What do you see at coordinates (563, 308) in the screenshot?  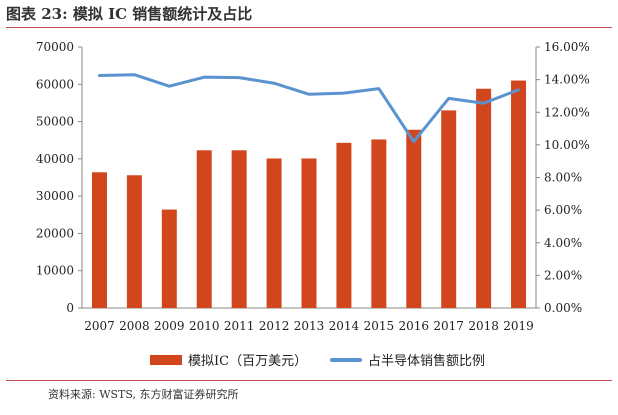 I see `right-tick-label: 0.00%` at bounding box center [563, 308].